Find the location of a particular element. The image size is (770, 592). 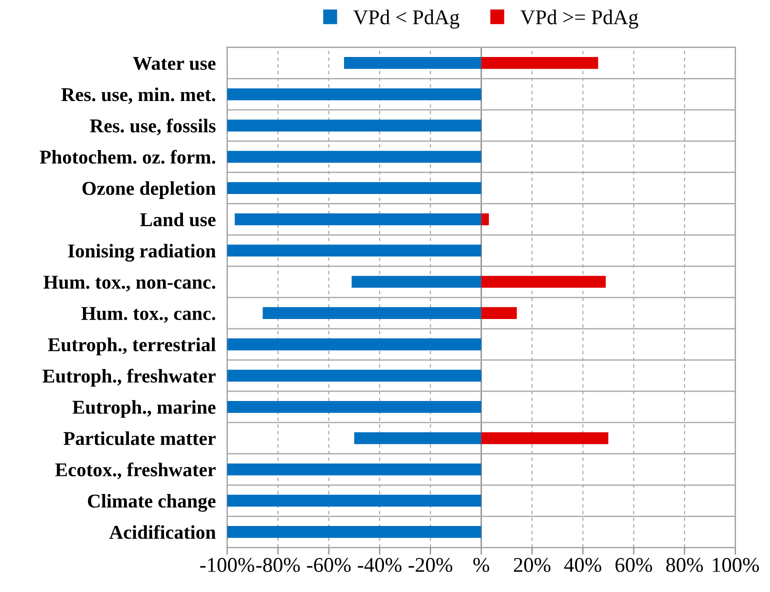

y-tick-label: Res. use, min. met. is located at coordinates (138, 96).